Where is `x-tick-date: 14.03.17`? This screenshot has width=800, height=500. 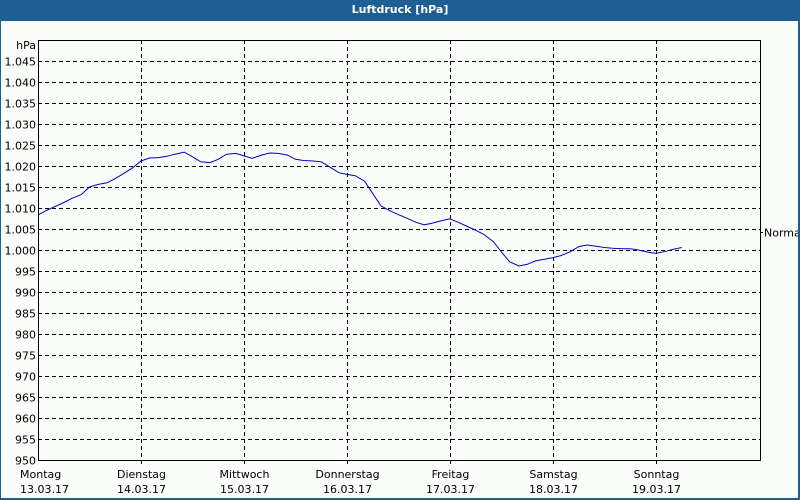
x-tick-date: 14.03.17 is located at coordinates (141, 489).